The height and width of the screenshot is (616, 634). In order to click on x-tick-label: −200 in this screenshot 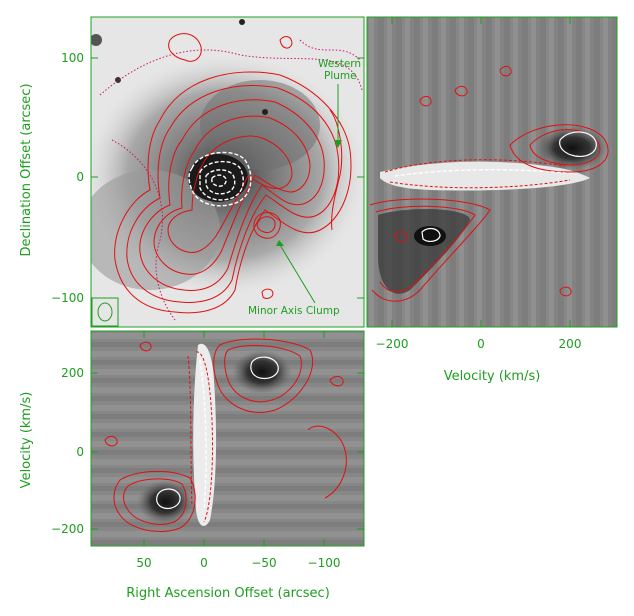, I will do `click(392, 344)`.